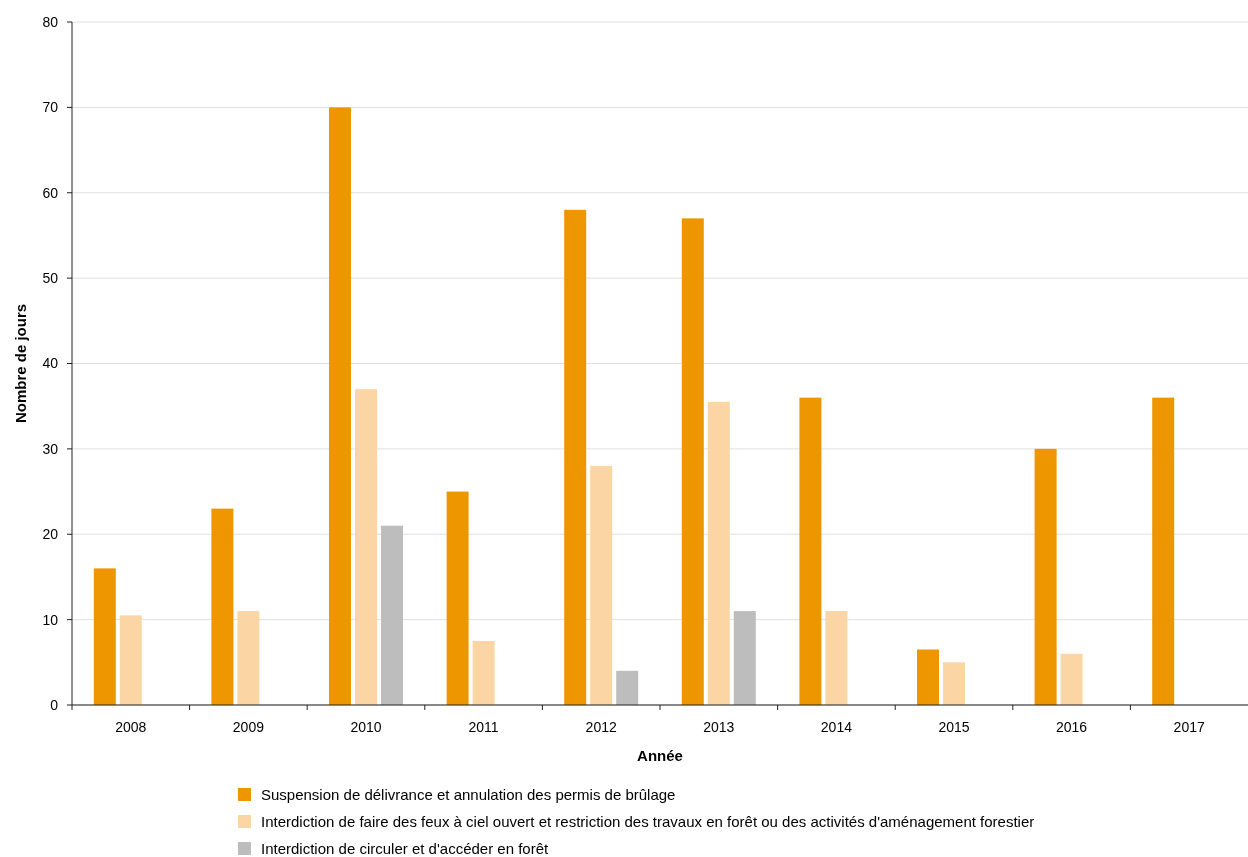  I want to click on y-tick-label: 30, so click(50, 448).